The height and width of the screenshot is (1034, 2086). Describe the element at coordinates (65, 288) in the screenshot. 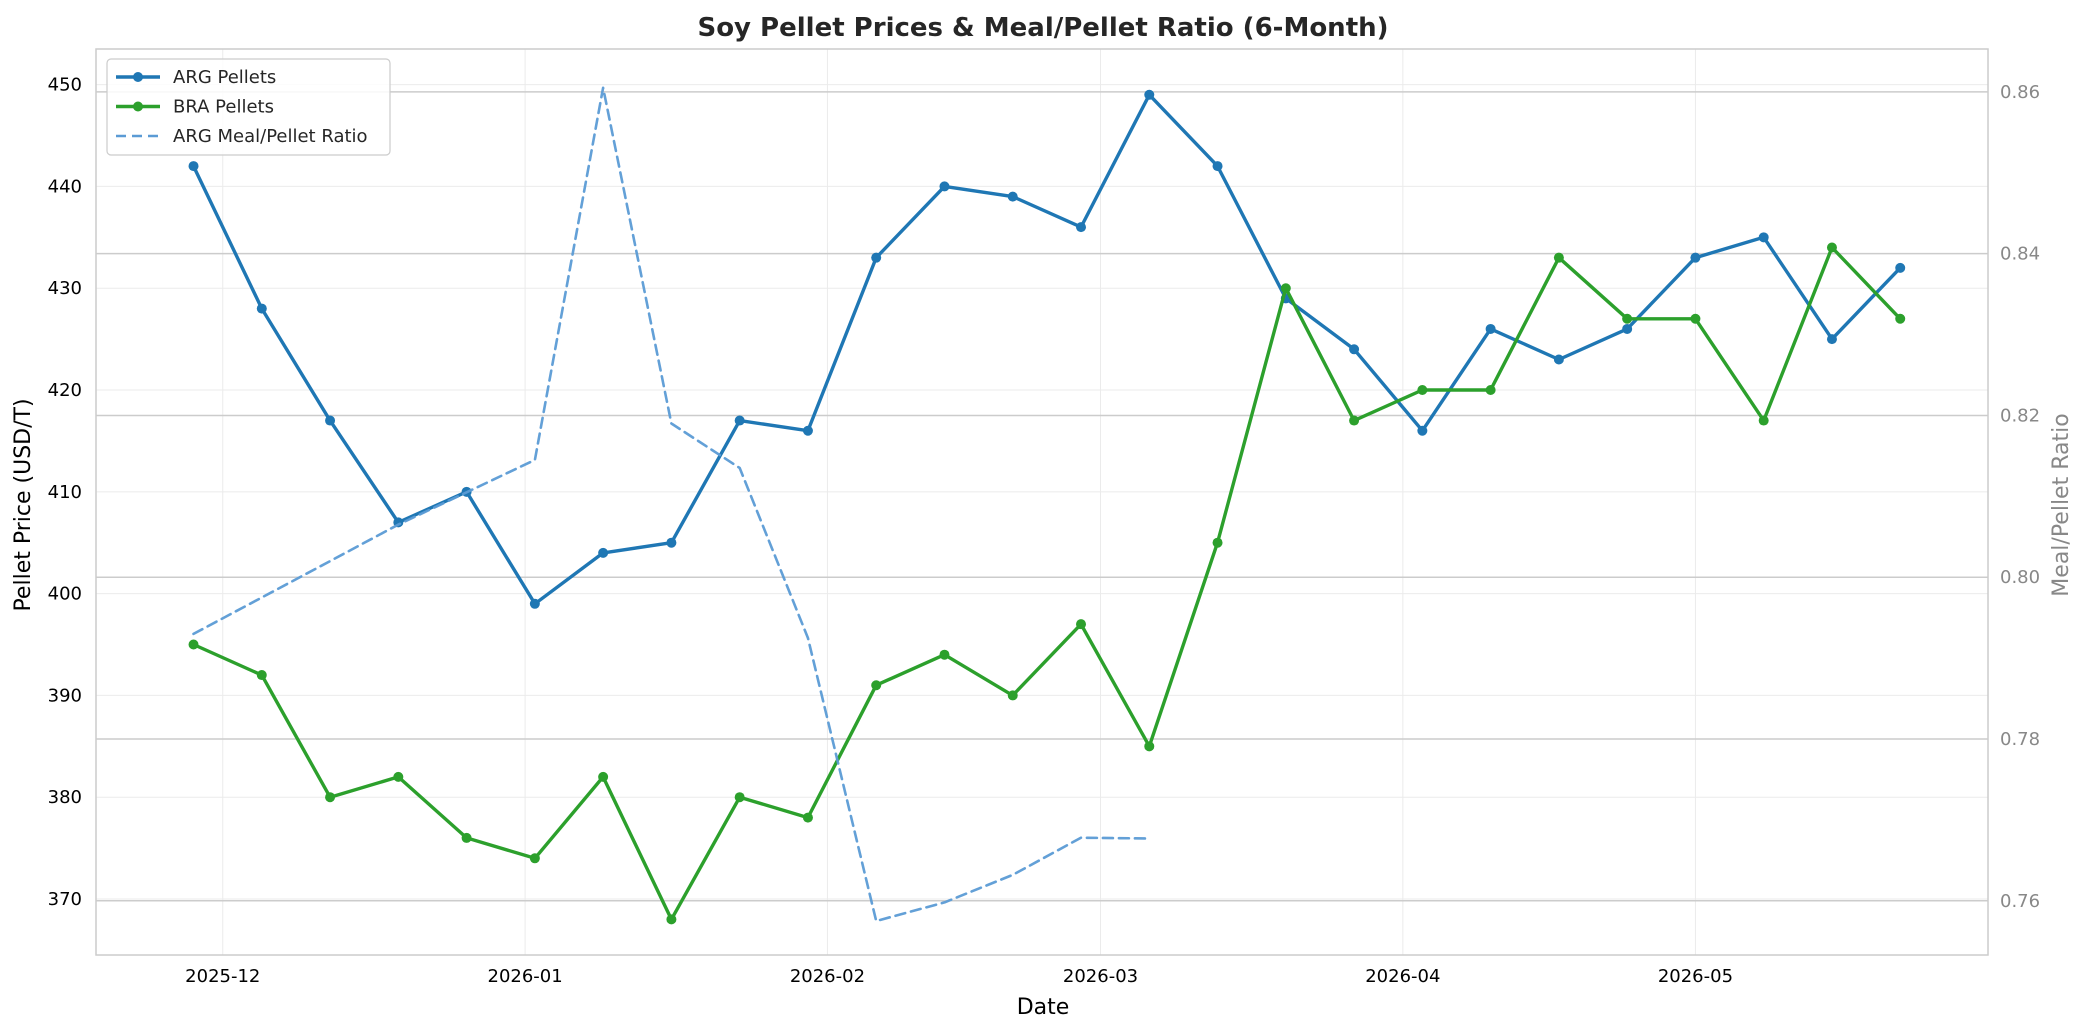

I see `y-tick-label: 430` at that location.